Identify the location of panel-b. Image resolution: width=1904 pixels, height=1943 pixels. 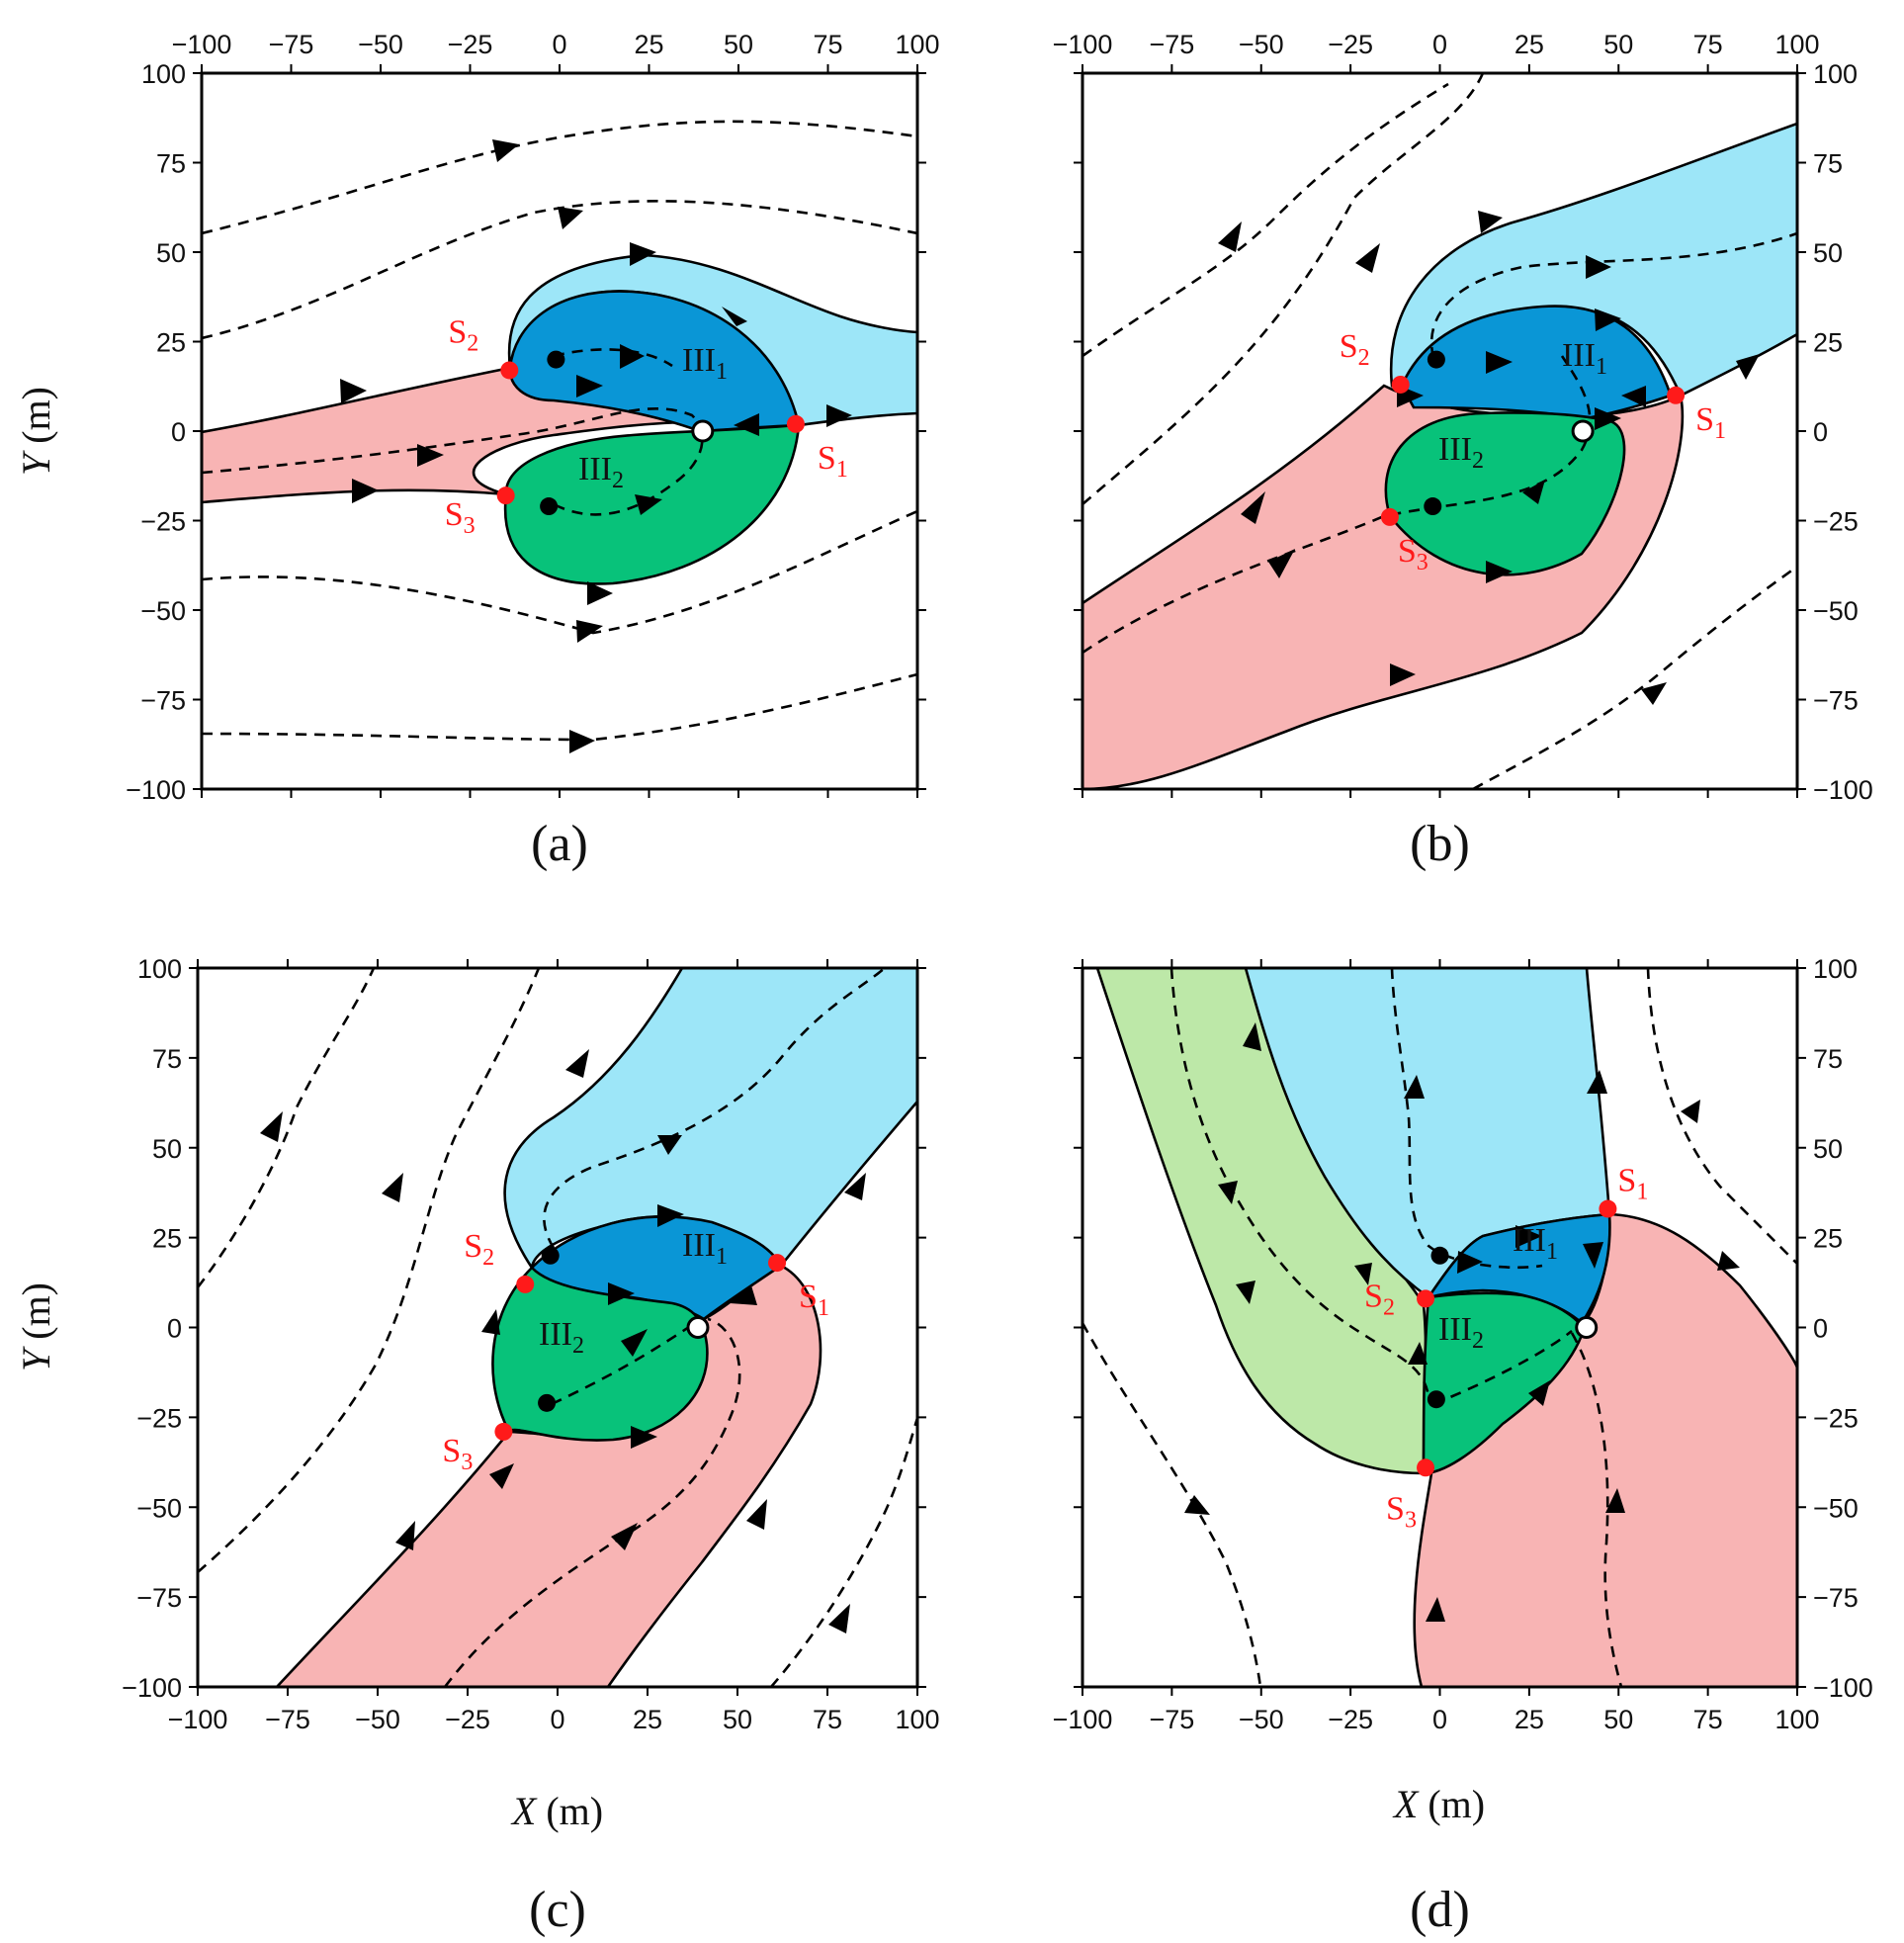
(1440, 431).